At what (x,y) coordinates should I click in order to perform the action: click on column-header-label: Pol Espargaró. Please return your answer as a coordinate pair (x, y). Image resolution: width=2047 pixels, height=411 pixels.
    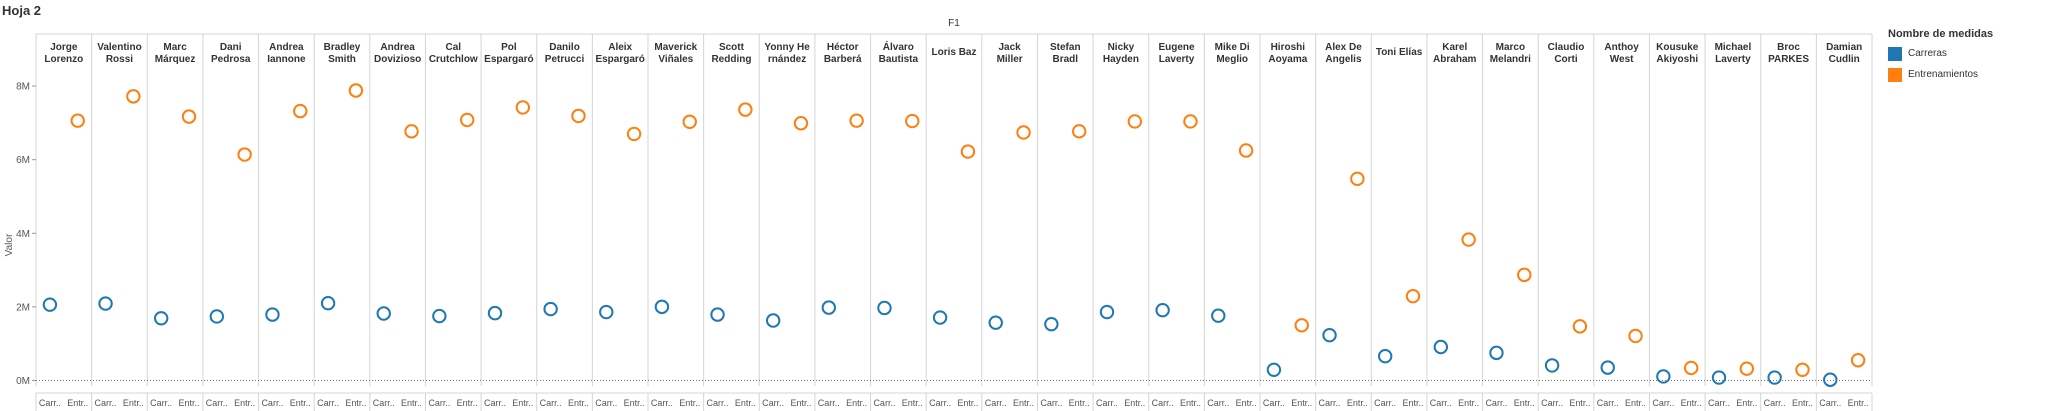
    Looking at the image, I should click on (508, 53).